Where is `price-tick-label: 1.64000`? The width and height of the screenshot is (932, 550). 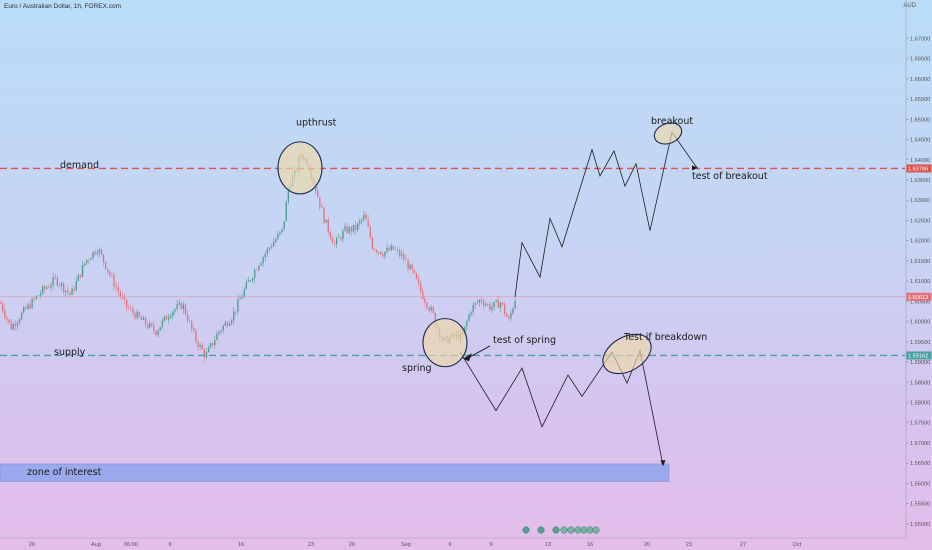 price-tick-label: 1.64000 is located at coordinates (920, 161).